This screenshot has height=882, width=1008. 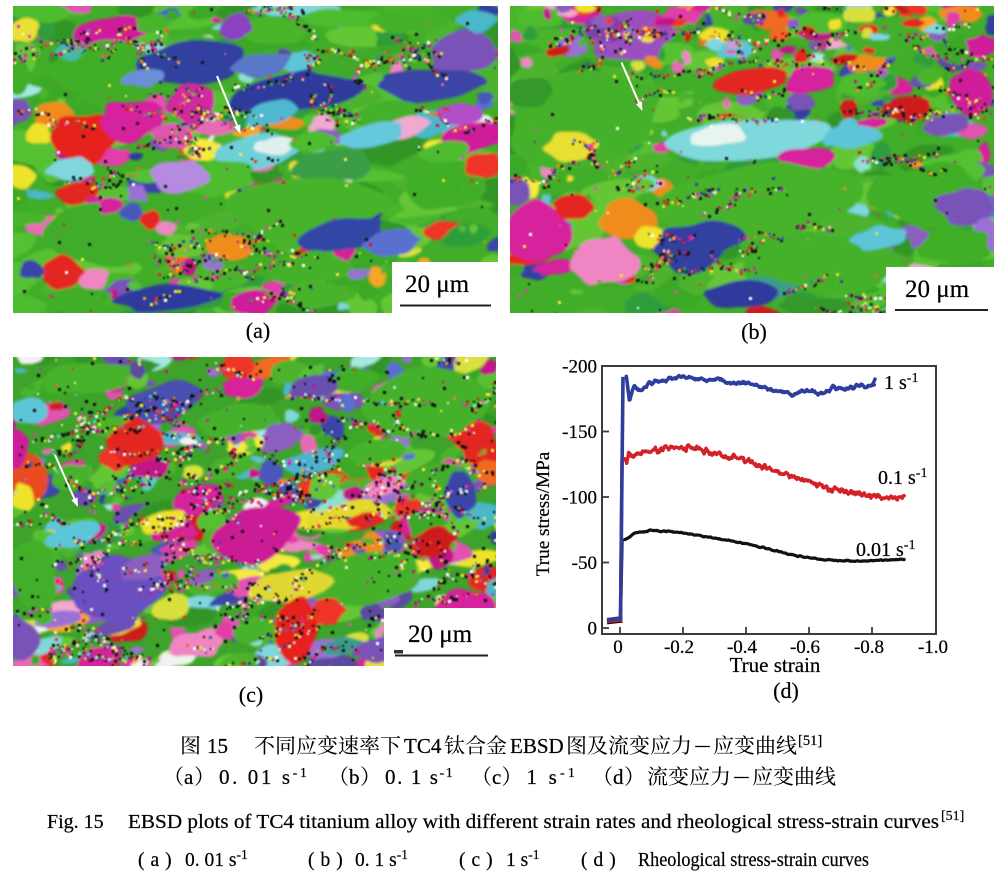 I want to click on svg-text: -100, so click(x=579, y=498).